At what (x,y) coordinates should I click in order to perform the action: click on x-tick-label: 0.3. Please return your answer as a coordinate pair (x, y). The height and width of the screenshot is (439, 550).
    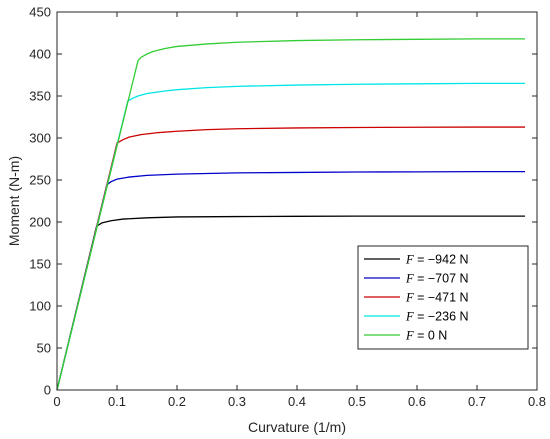
    Looking at the image, I should click on (237, 401).